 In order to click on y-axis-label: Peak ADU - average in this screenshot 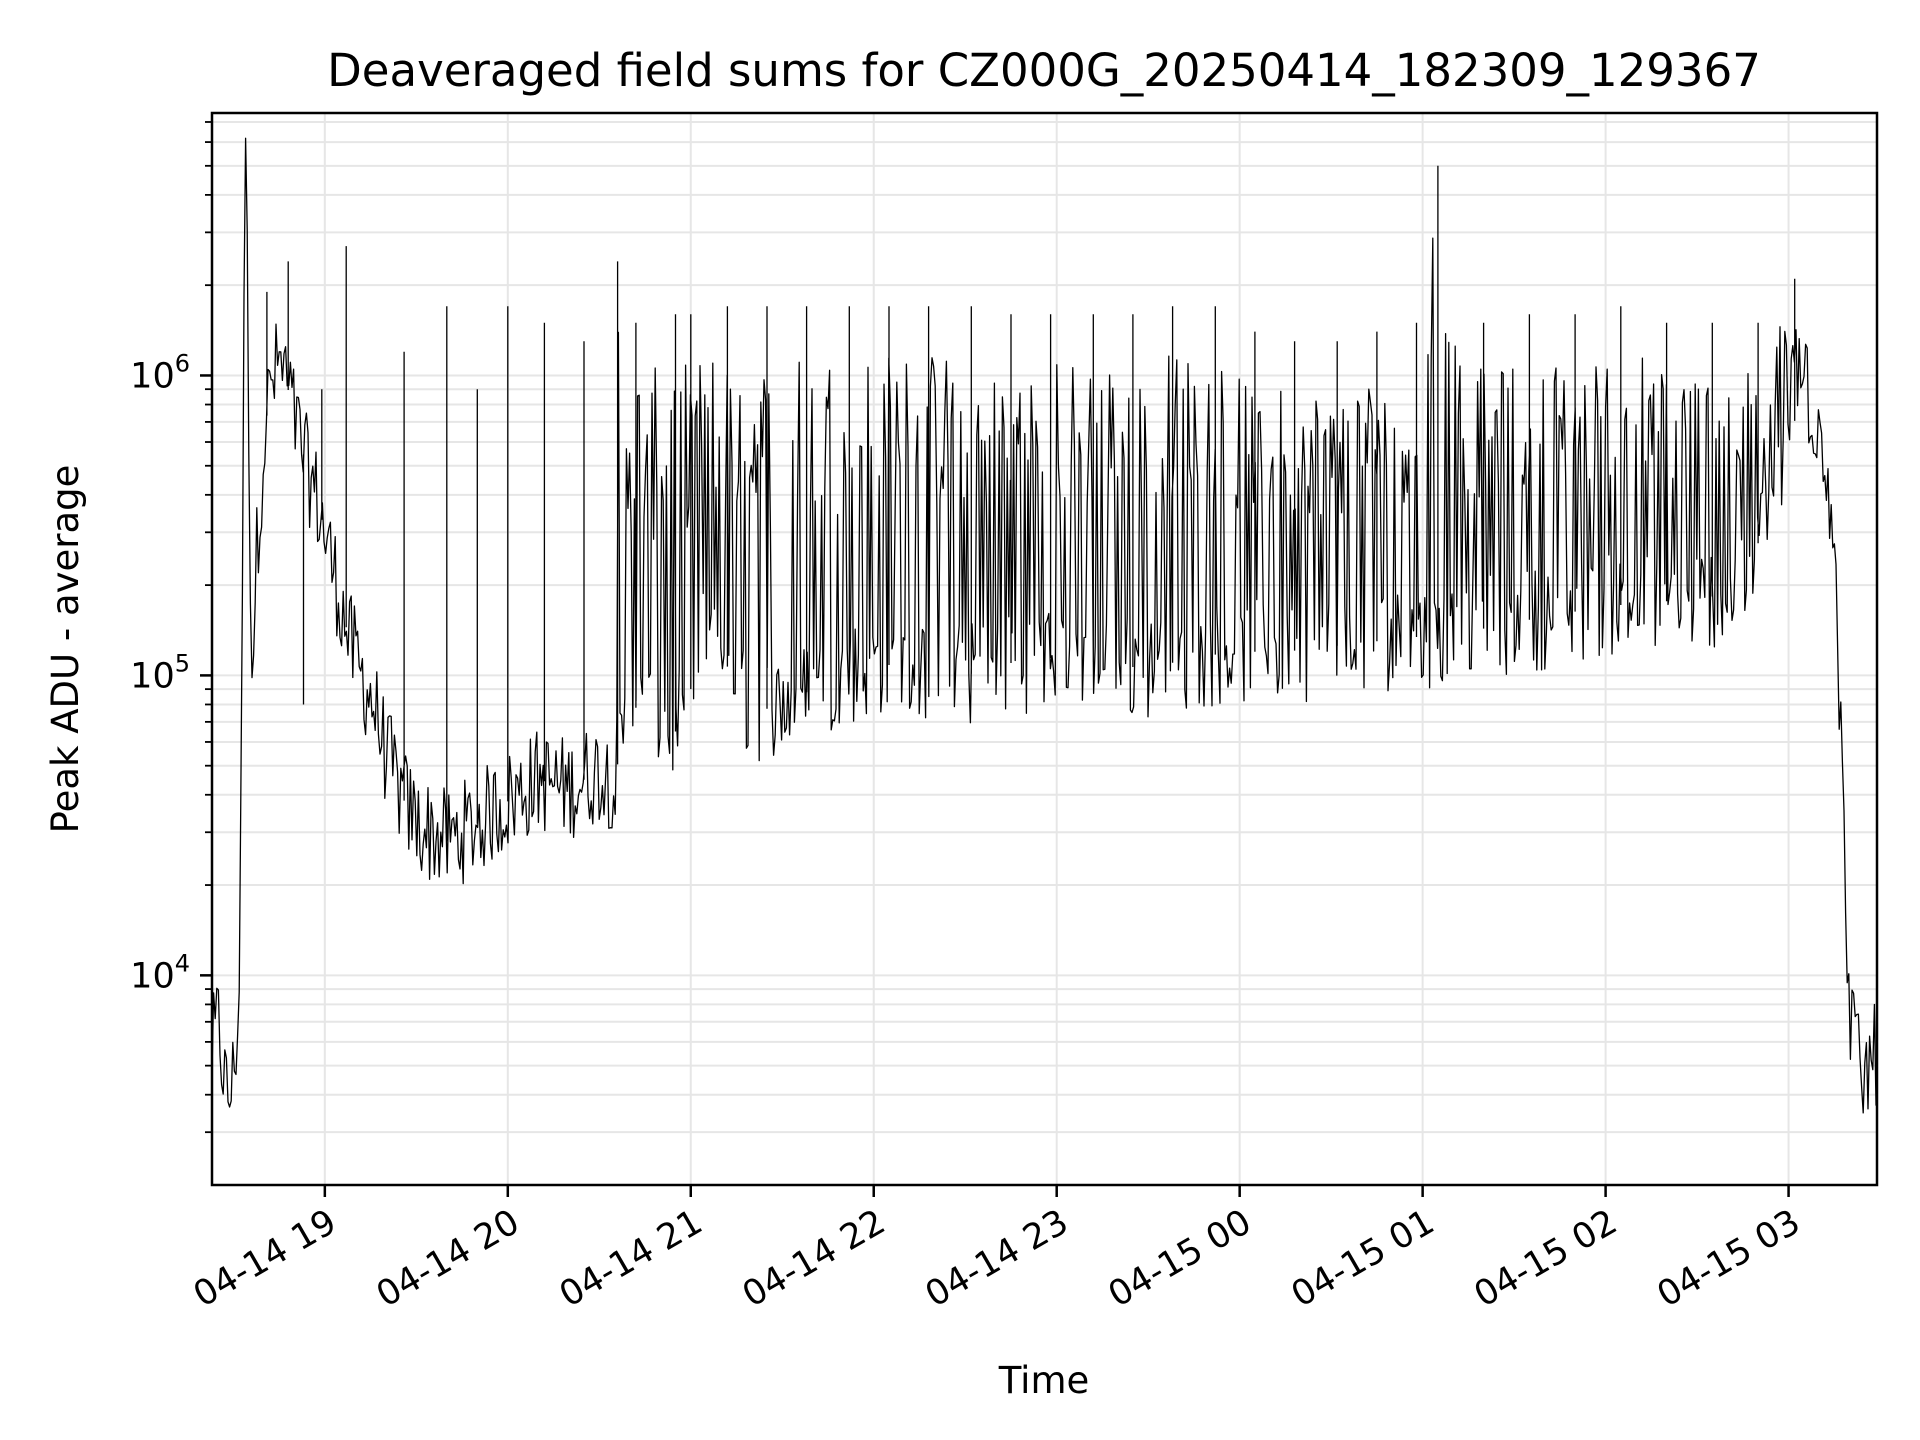, I will do `click(65, 649)`.